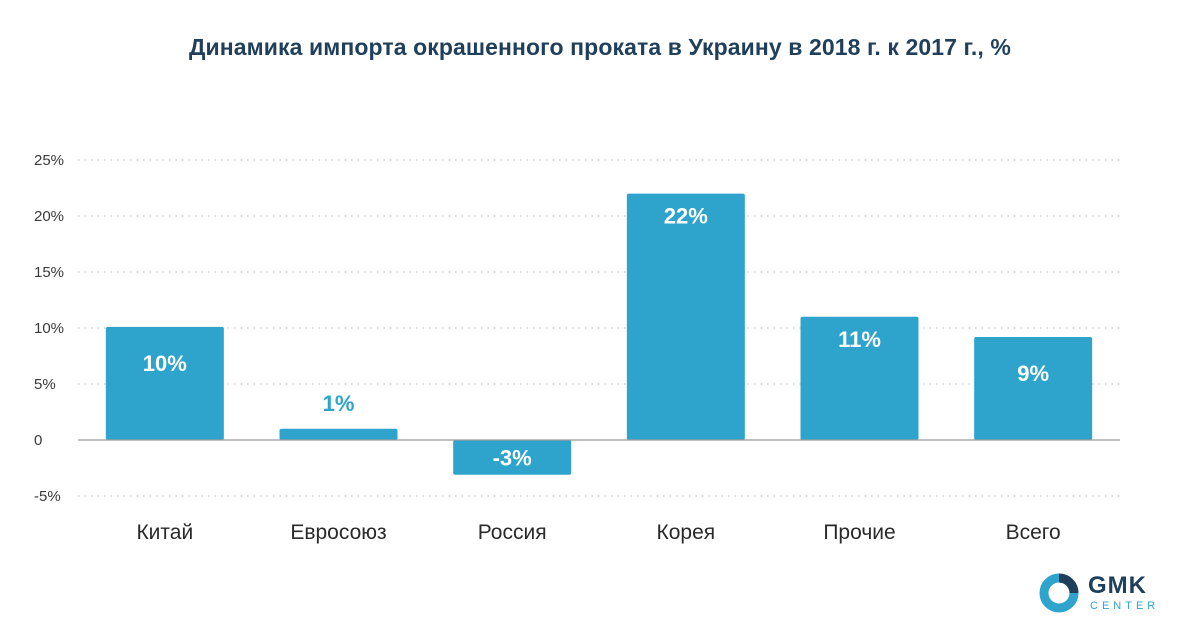  What do you see at coordinates (859, 339) in the screenshot?
I see `data-label: 11%` at bounding box center [859, 339].